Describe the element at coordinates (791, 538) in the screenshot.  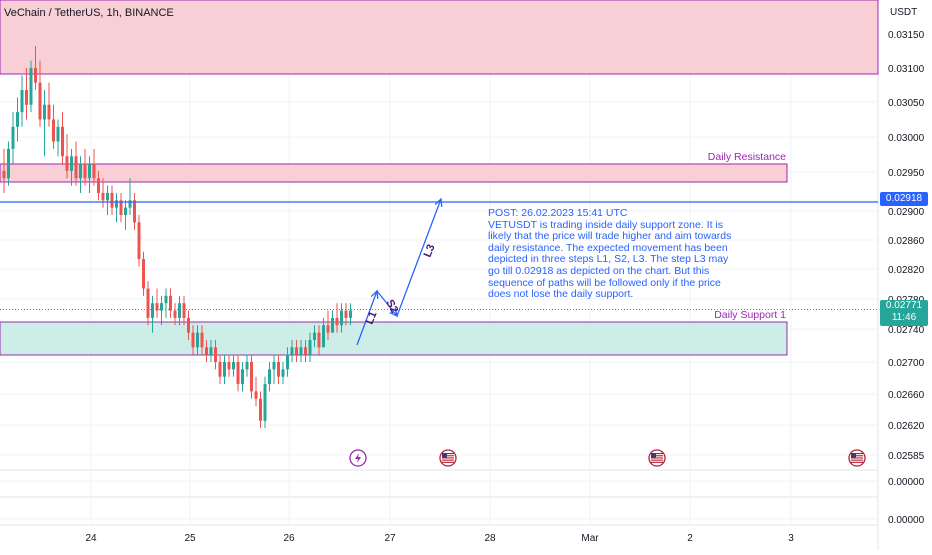
I see `x-tick-label: 3` at that location.